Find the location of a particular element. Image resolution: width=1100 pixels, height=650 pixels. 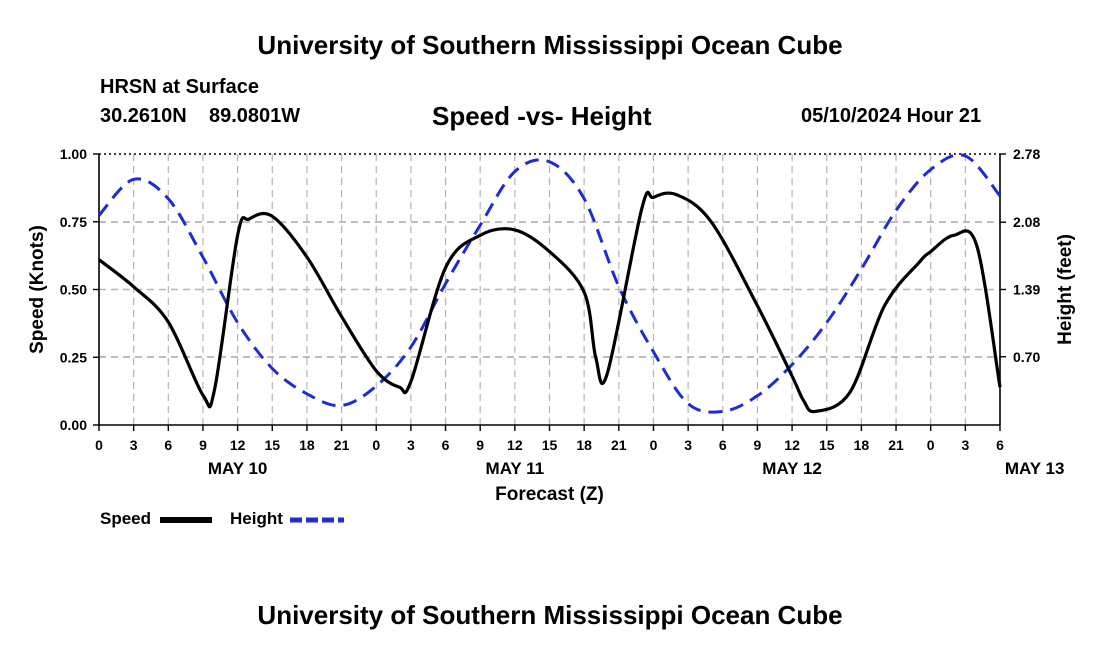

y-tick-label: 0.25 is located at coordinates (73, 357).